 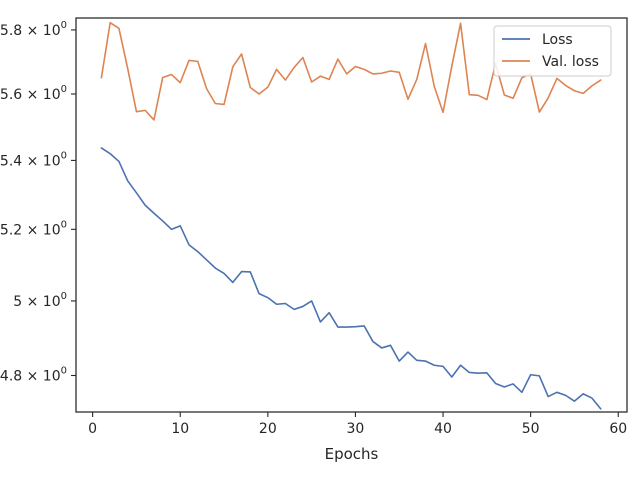 What do you see at coordinates (531, 429) in the screenshot?
I see `x-tick-label: 50` at bounding box center [531, 429].